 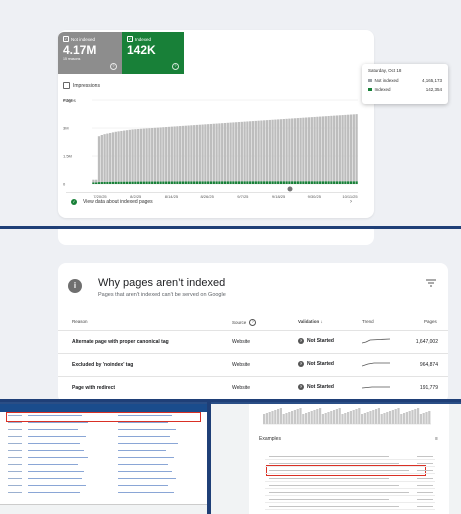 I want to click on col-validation: Validation ↓, so click(x=310, y=321).